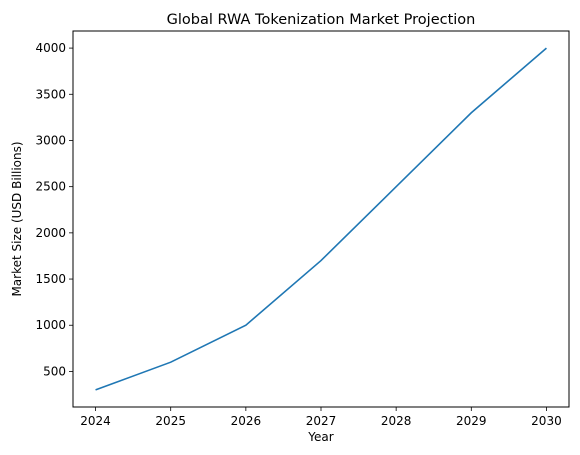 The image size is (580, 455). I want to click on x-tick-label: 2025, so click(170, 421).